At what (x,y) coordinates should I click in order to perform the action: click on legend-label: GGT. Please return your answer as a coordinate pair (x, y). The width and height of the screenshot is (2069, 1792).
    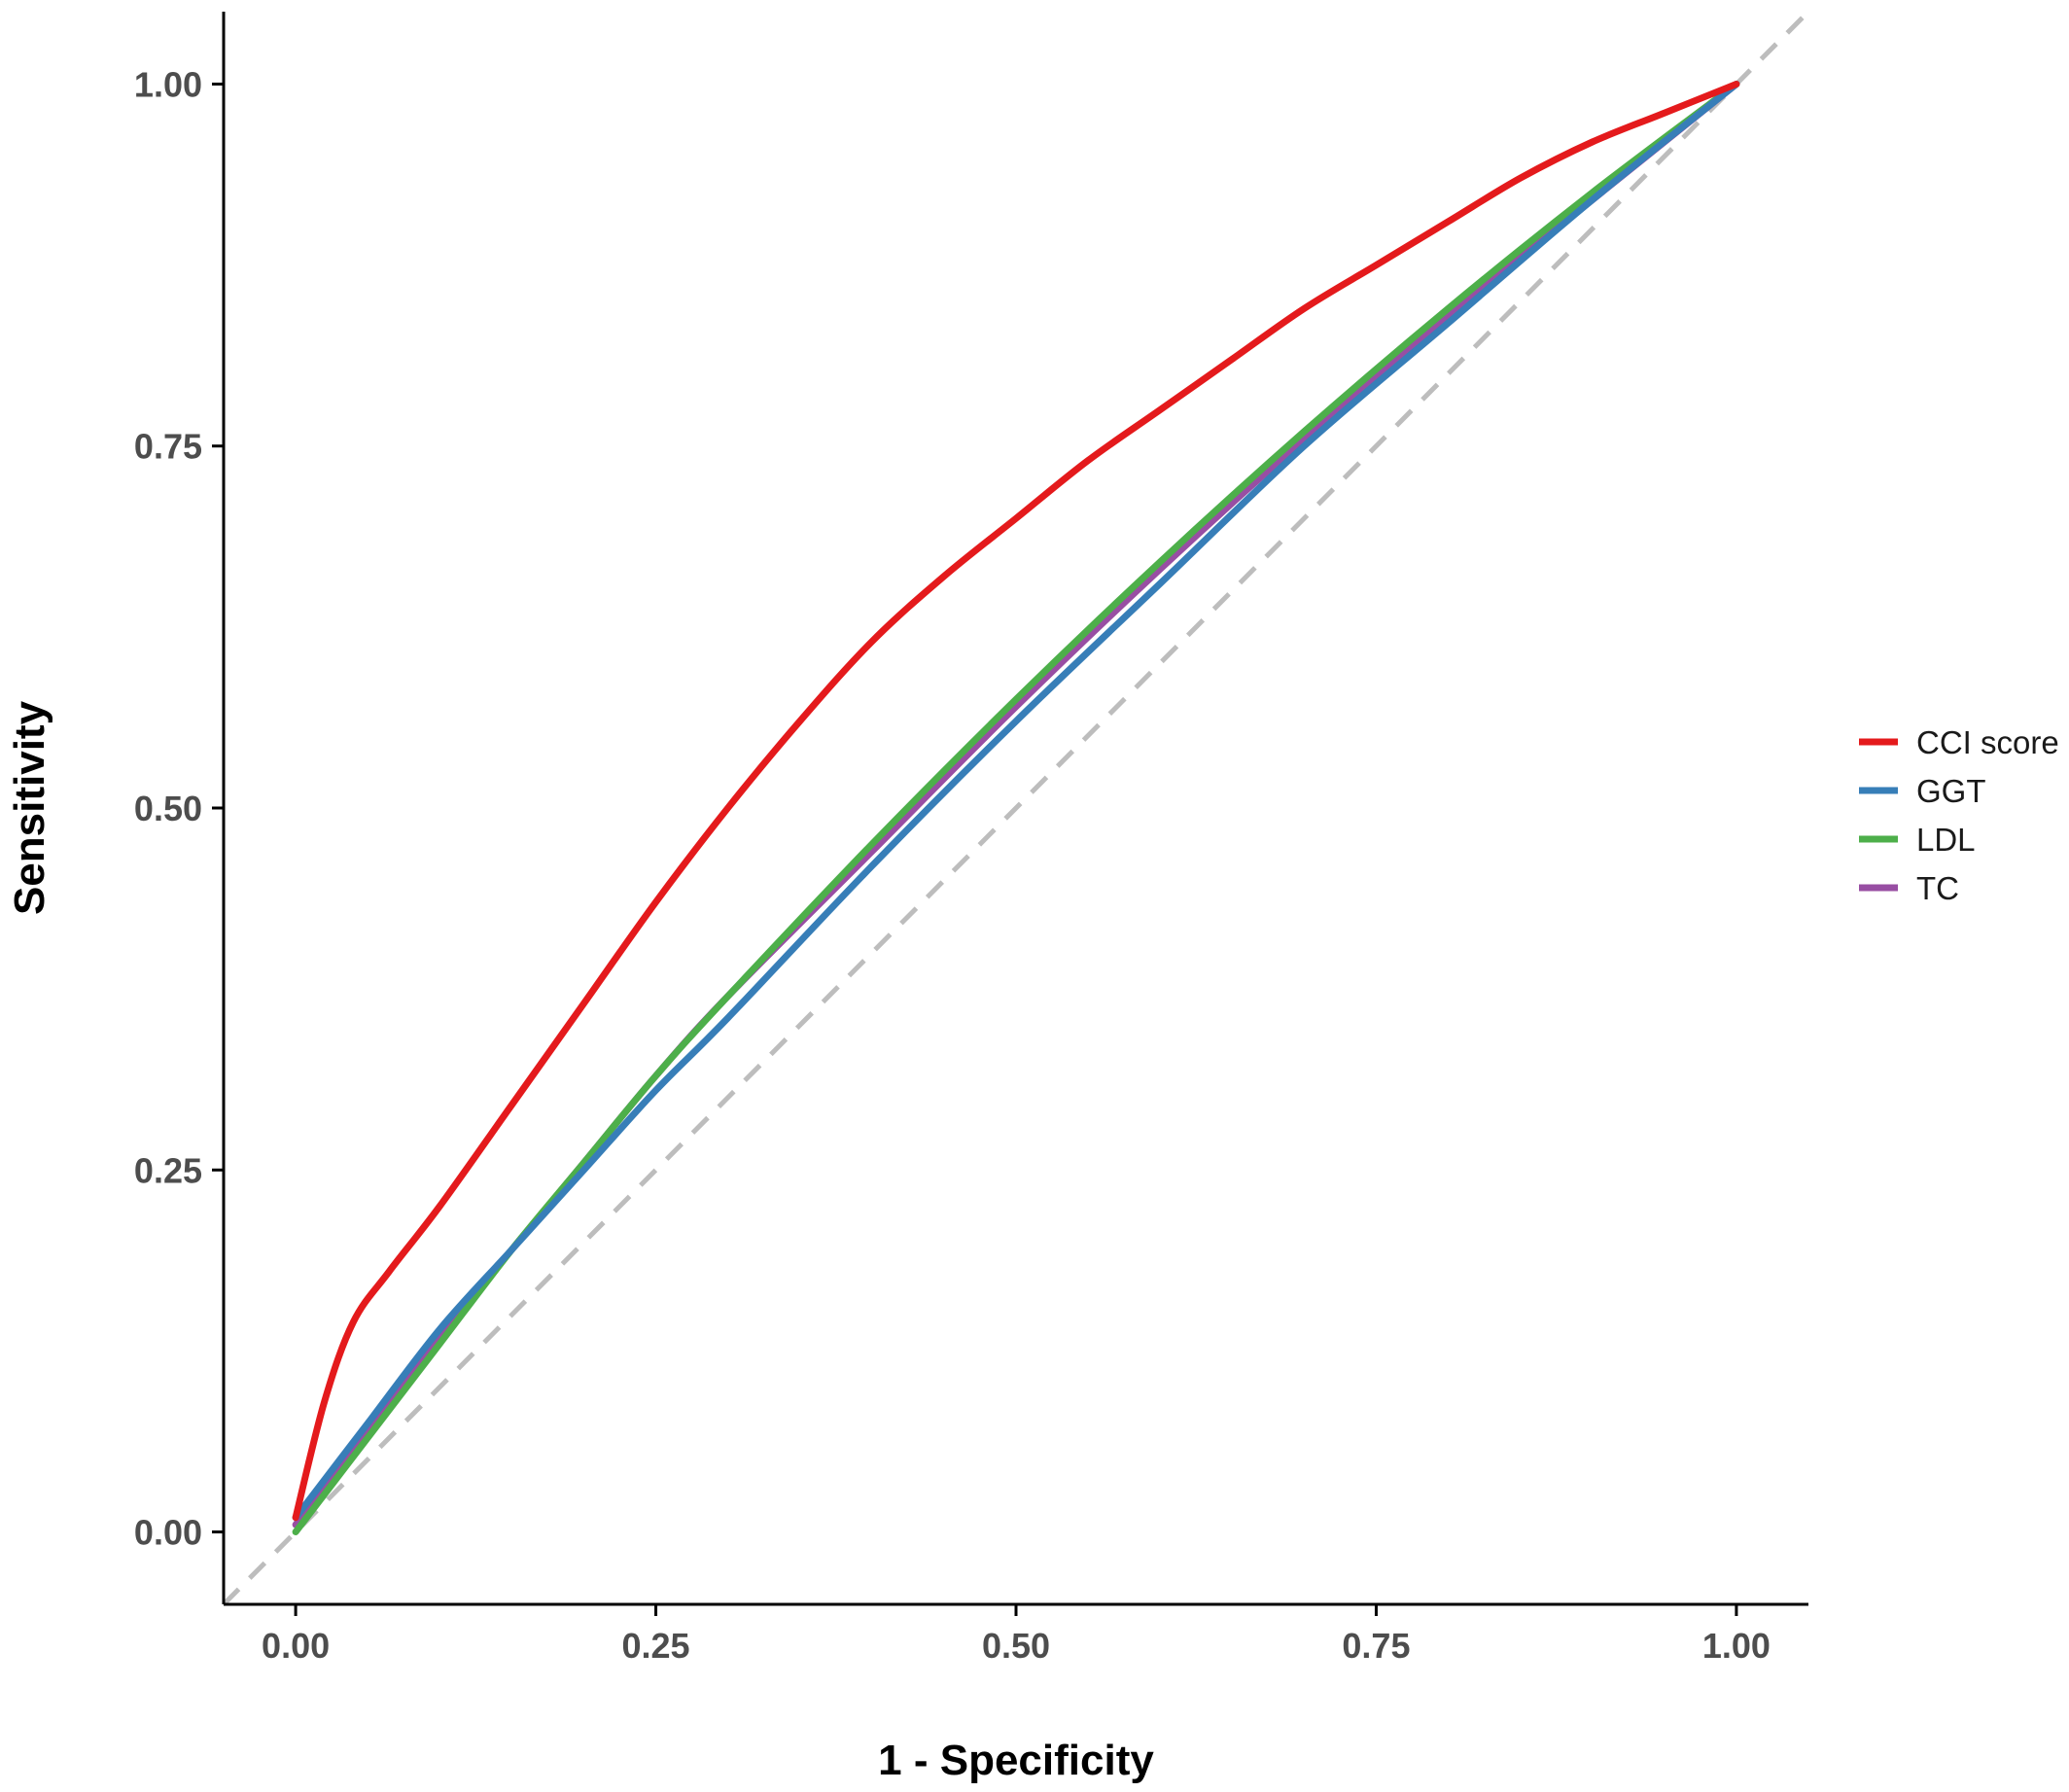
    Looking at the image, I should click on (1951, 791).